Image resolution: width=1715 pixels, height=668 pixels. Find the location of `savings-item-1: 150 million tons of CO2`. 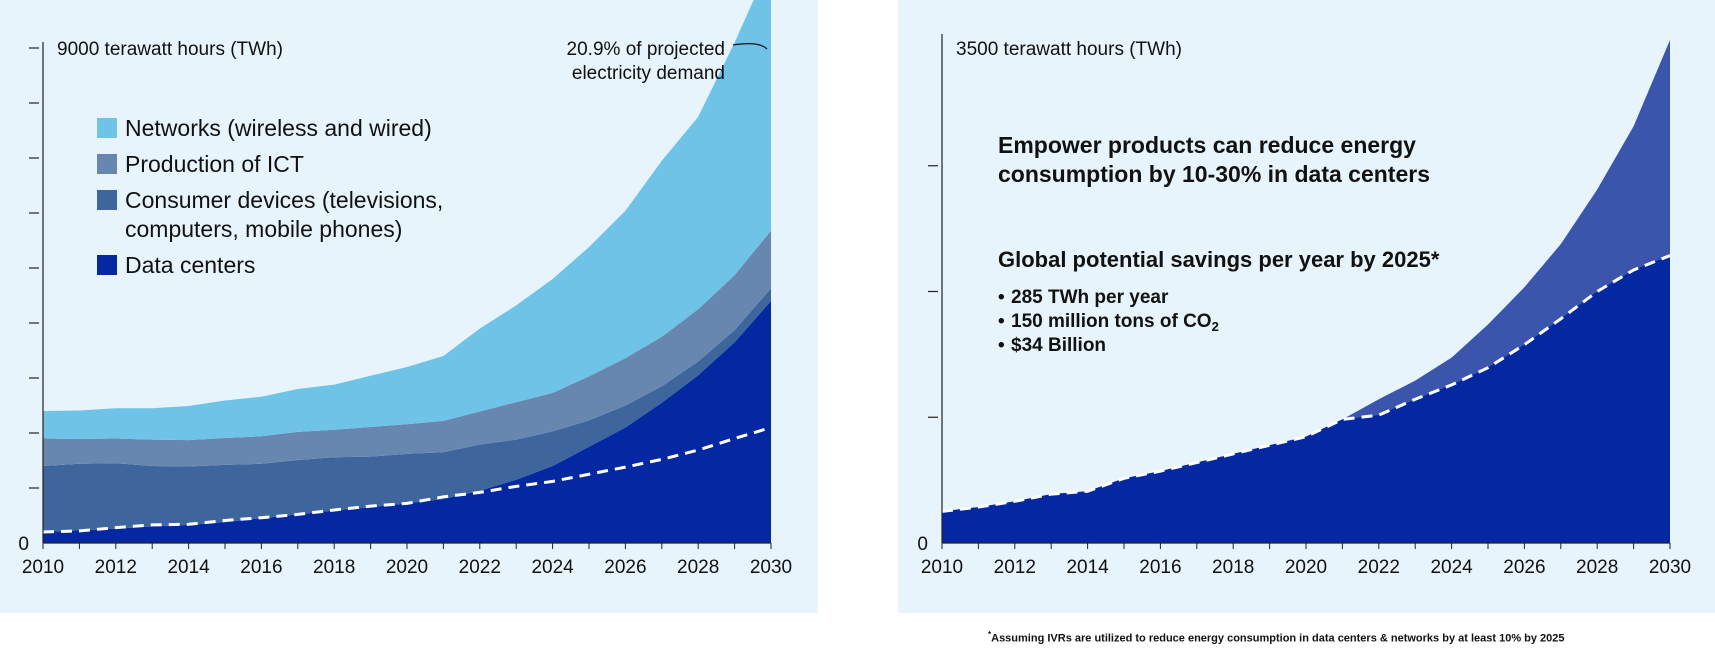

savings-item-1: 150 million tons of CO2 is located at coordinates (1115, 322).